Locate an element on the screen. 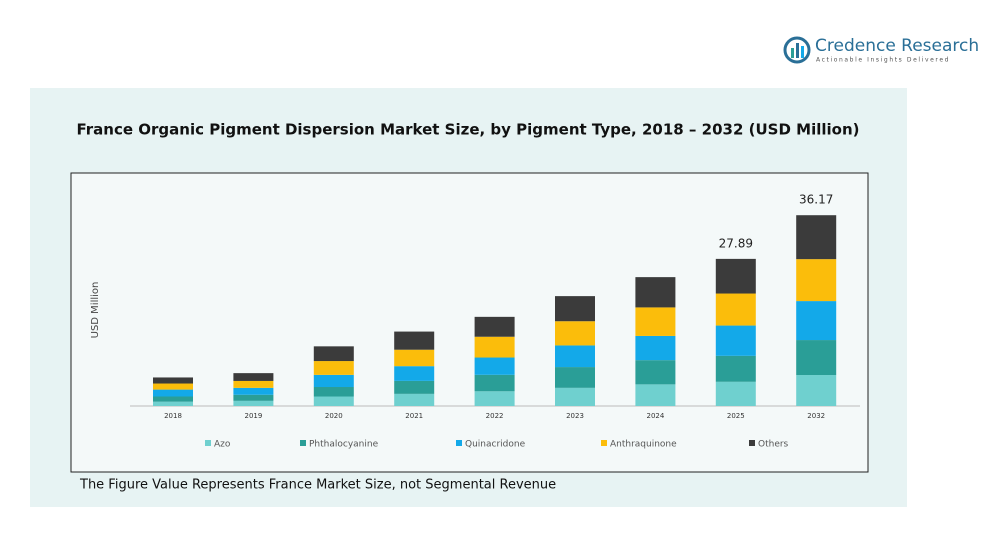  x-tick-label: 2025 is located at coordinates (736, 416).